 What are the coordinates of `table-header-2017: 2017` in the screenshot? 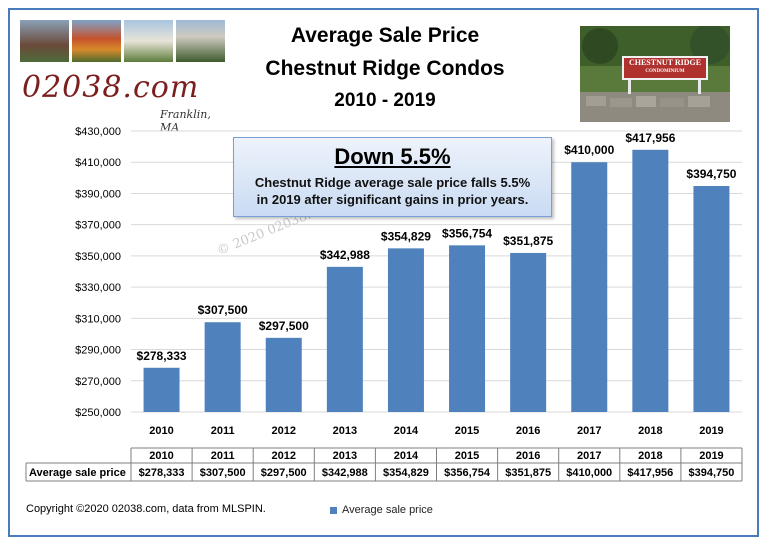 It's located at (589, 456).